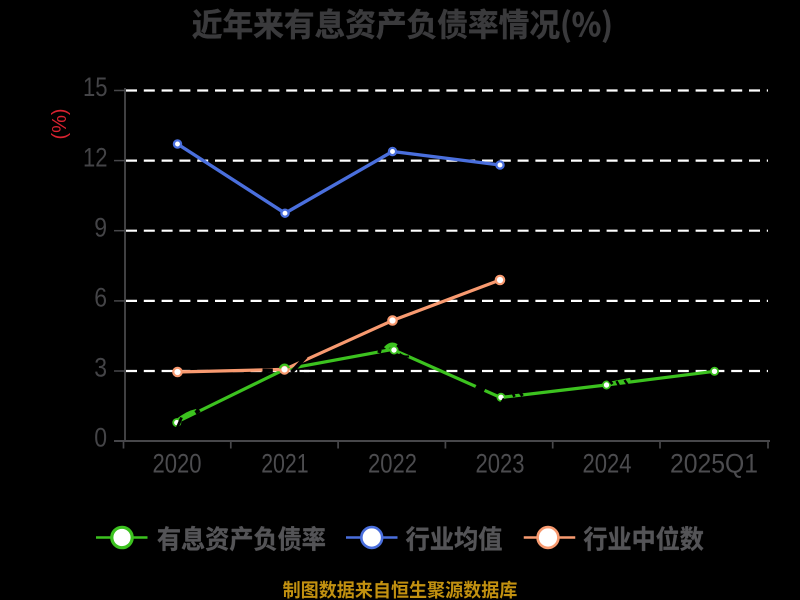  Describe the element at coordinates (100, 368) in the screenshot. I see `svg-text: 3` at that location.